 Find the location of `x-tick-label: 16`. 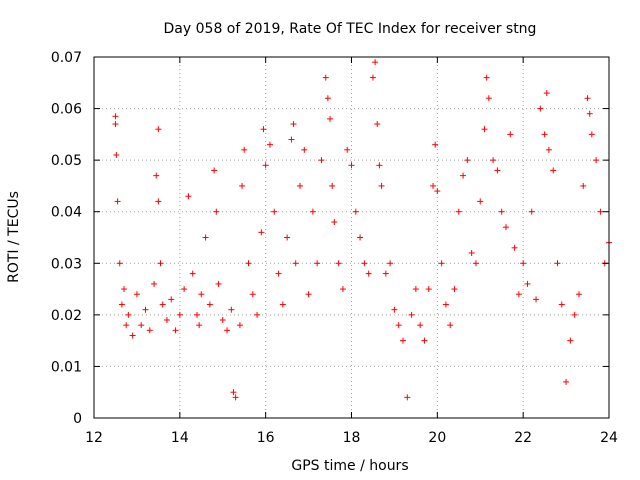

x-tick-label: 16 is located at coordinates (266, 438).